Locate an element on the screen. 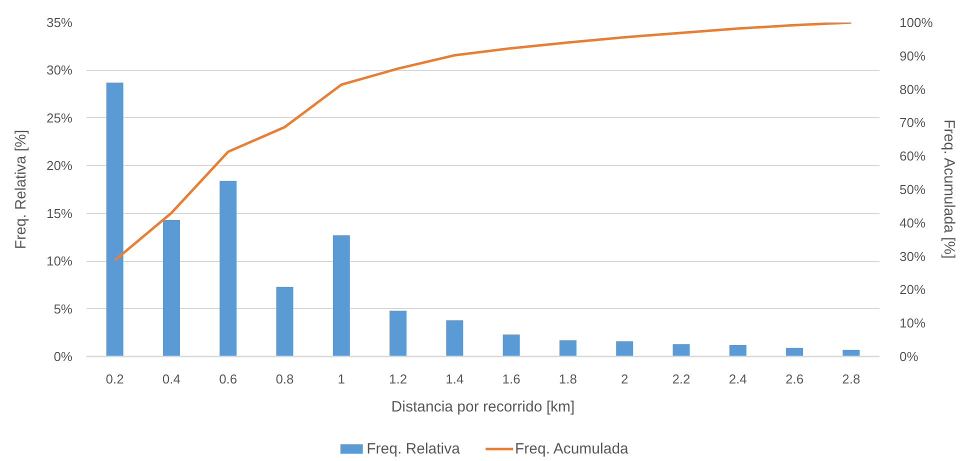 This screenshot has width=962, height=461. y2-tick-label: 60% is located at coordinates (913, 156).